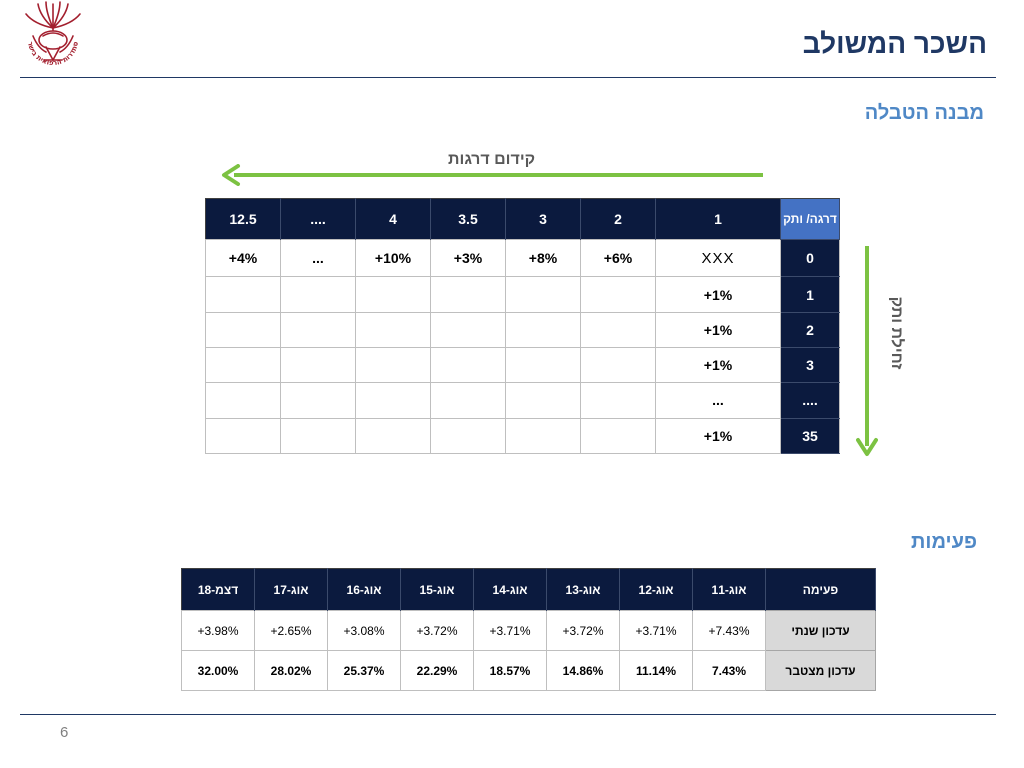 The width and height of the screenshot is (1024, 768). What do you see at coordinates (729, 630) in the screenshot?
I see `annual-cell: +7.43%` at bounding box center [729, 630].